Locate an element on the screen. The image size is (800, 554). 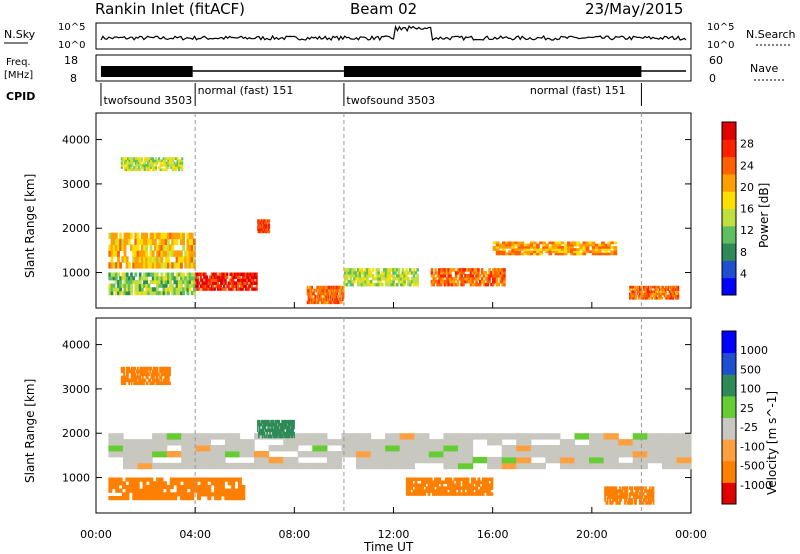
nave-label: Nave is located at coordinates (764, 68).